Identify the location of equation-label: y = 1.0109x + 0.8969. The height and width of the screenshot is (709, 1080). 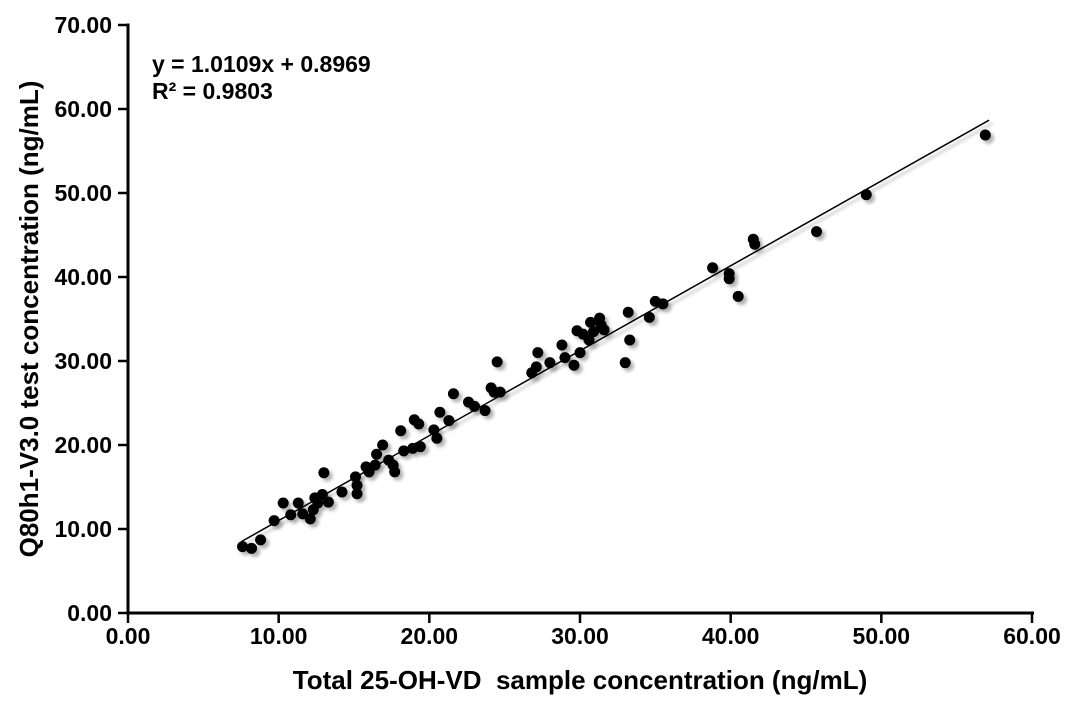
(261, 64).